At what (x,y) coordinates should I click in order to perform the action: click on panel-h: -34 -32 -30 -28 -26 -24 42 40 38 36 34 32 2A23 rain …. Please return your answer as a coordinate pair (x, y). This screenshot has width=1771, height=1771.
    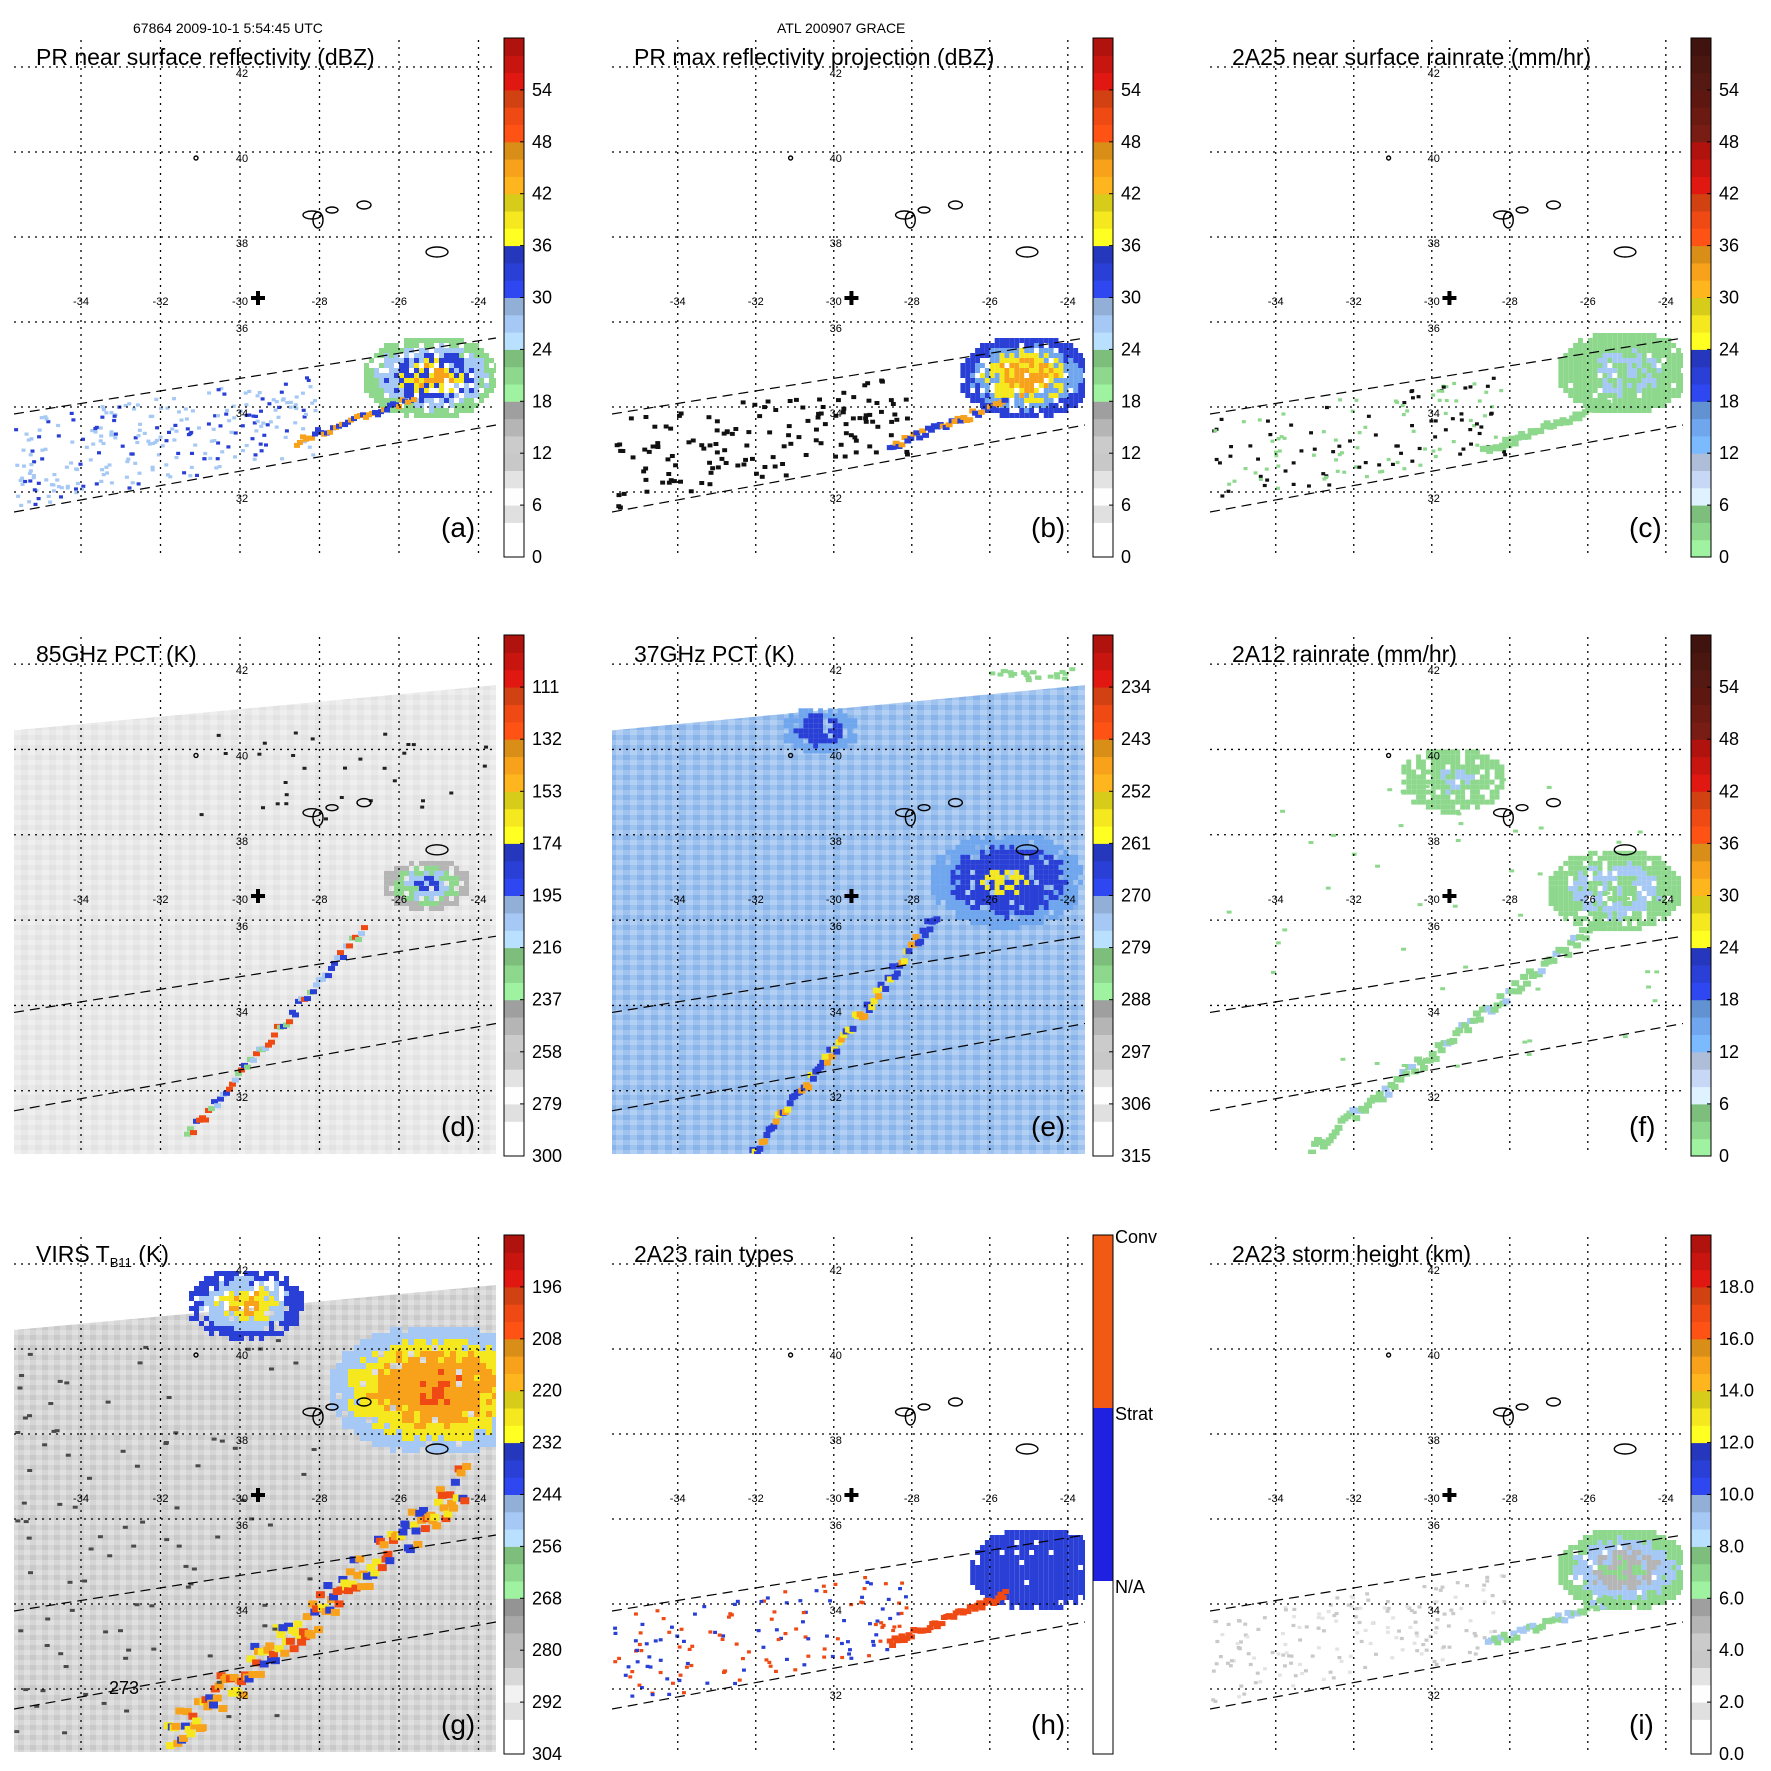
    Looking at the image, I should click on (884, 1491).